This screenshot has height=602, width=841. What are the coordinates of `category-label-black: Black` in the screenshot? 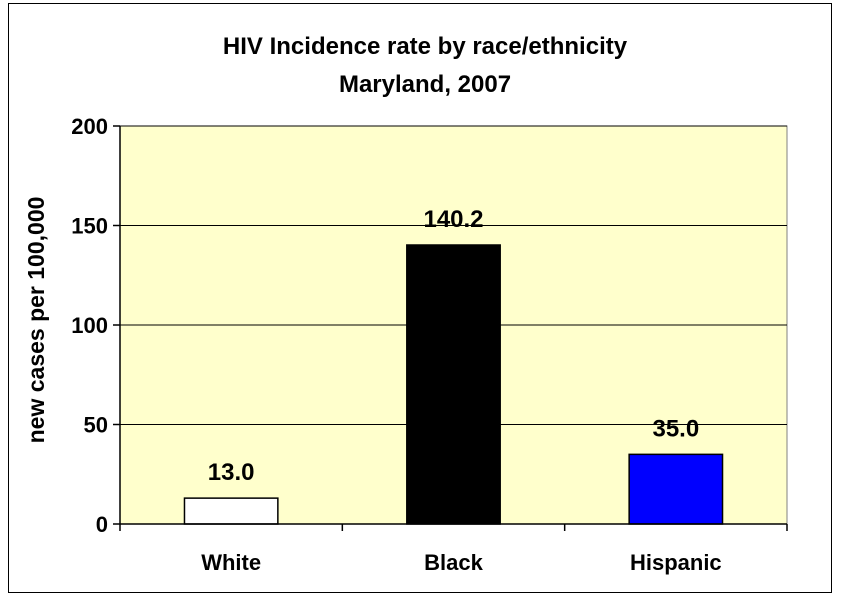 It's located at (453, 562).